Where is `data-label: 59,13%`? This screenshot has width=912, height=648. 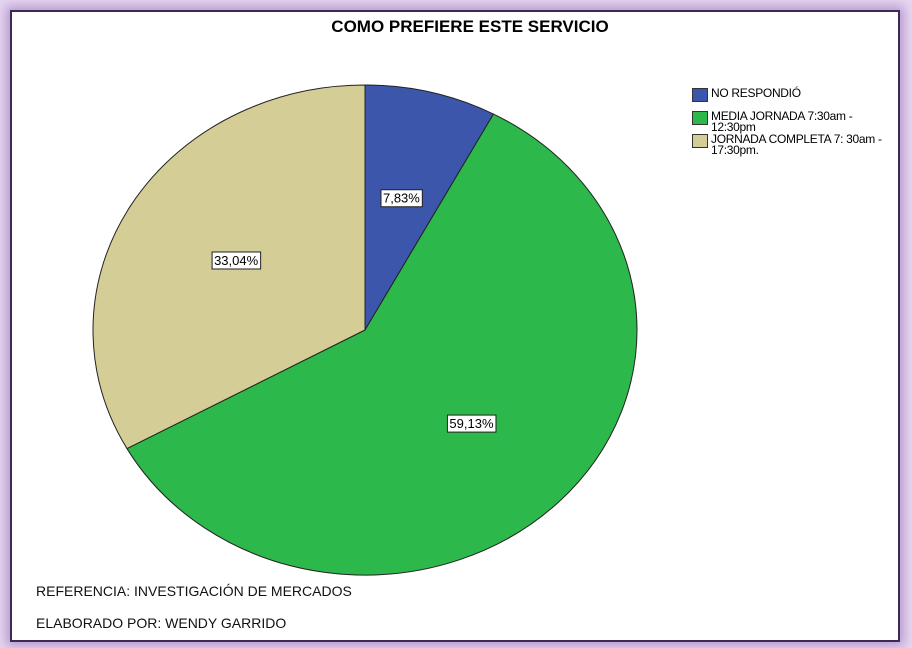 data-label: 59,13% is located at coordinates (471, 423).